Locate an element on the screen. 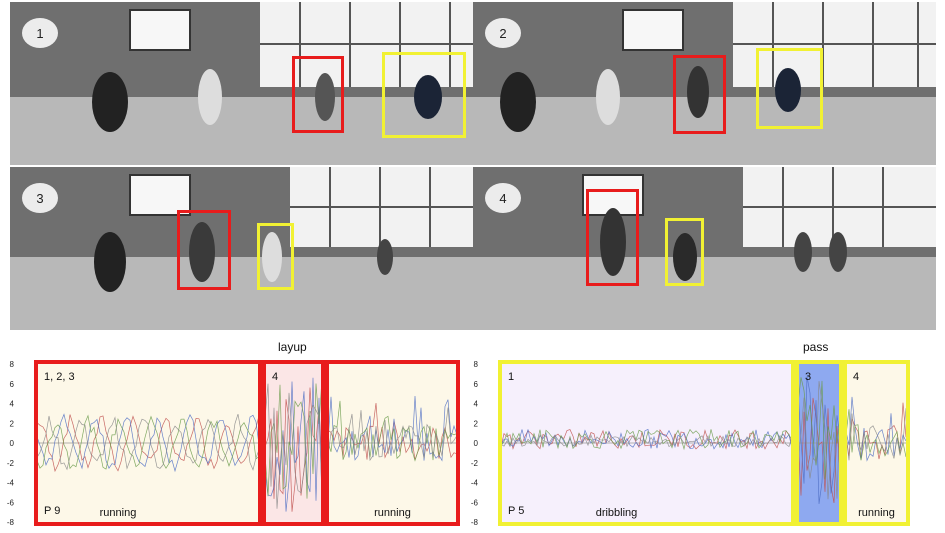  segment-frame-tag: 3 is located at coordinates (808, 377).